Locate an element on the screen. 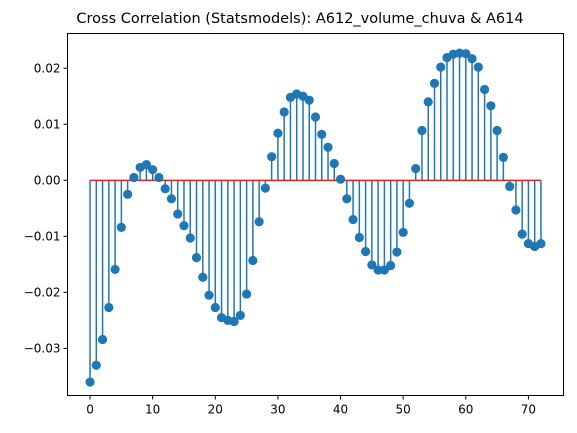 This screenshot has width=577, height=433. x-tick-label: 20 is located at coordinates (215, 410).